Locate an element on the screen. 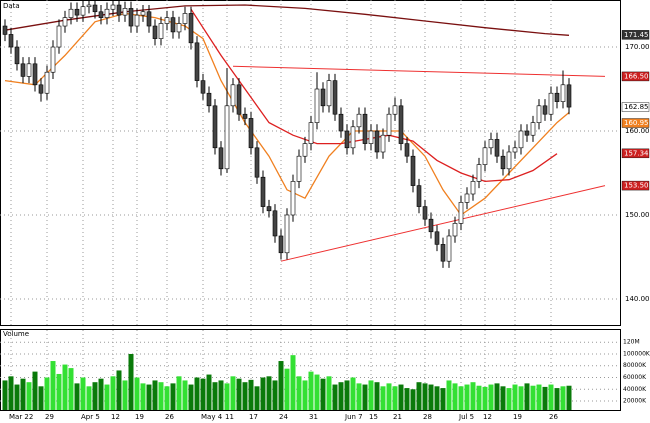  x-tick-label: 15 is located at coordinates (373, 417).